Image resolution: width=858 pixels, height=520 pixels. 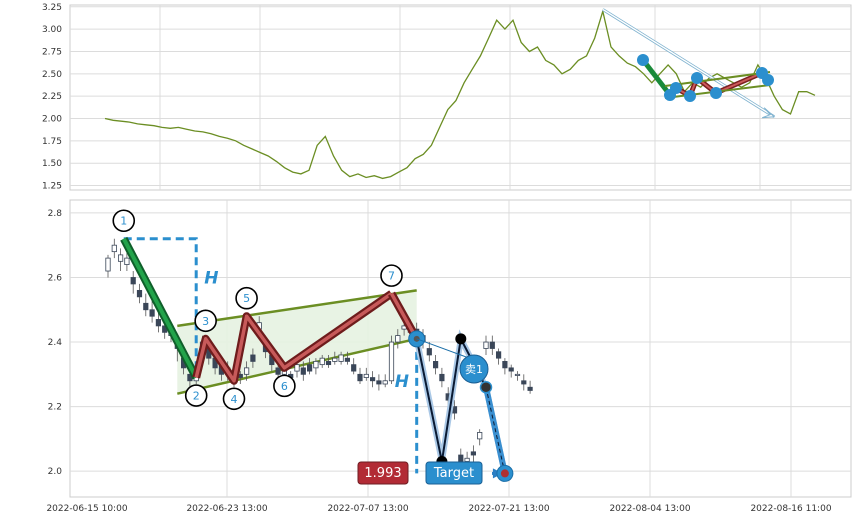 I want to click on overview-mini-leg1, so click(x=656, y=77).